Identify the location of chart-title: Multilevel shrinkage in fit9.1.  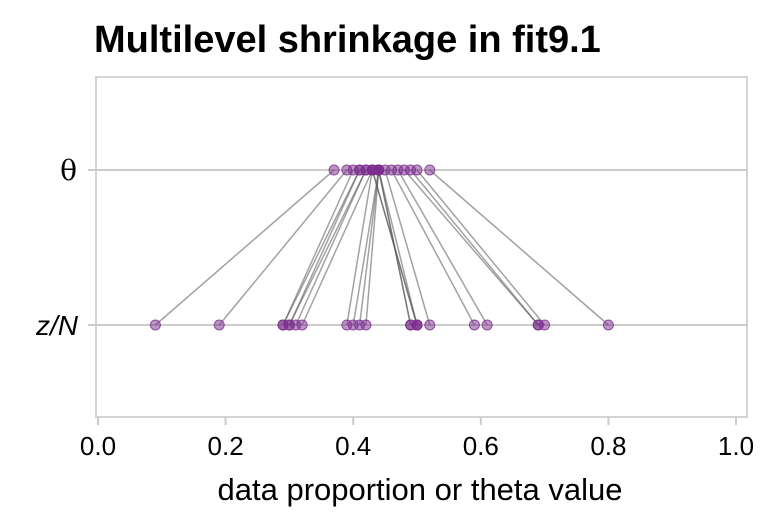
(347, 40).